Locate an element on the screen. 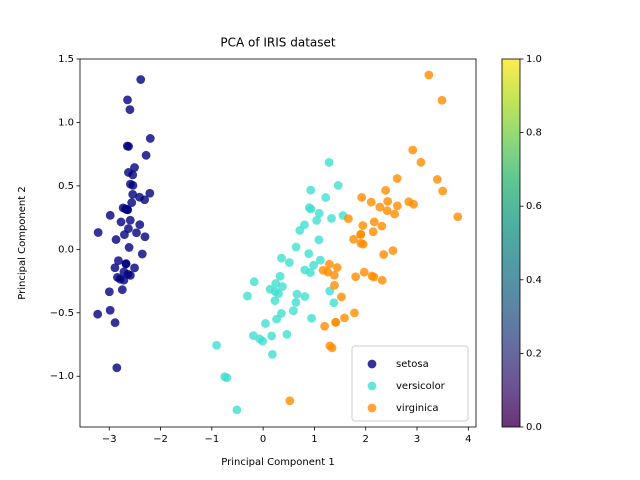 The width and height of the screenshot is (640, 480). colorbar-tick-label: 0.4 is located at coordinates (534, 280).